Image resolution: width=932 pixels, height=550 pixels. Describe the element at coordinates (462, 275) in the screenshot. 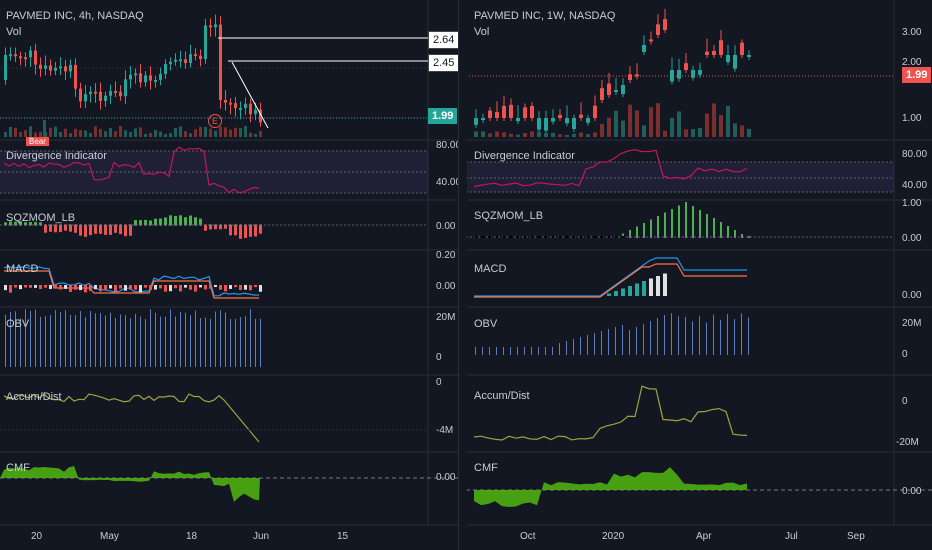

I see `chart-divider` at that location.